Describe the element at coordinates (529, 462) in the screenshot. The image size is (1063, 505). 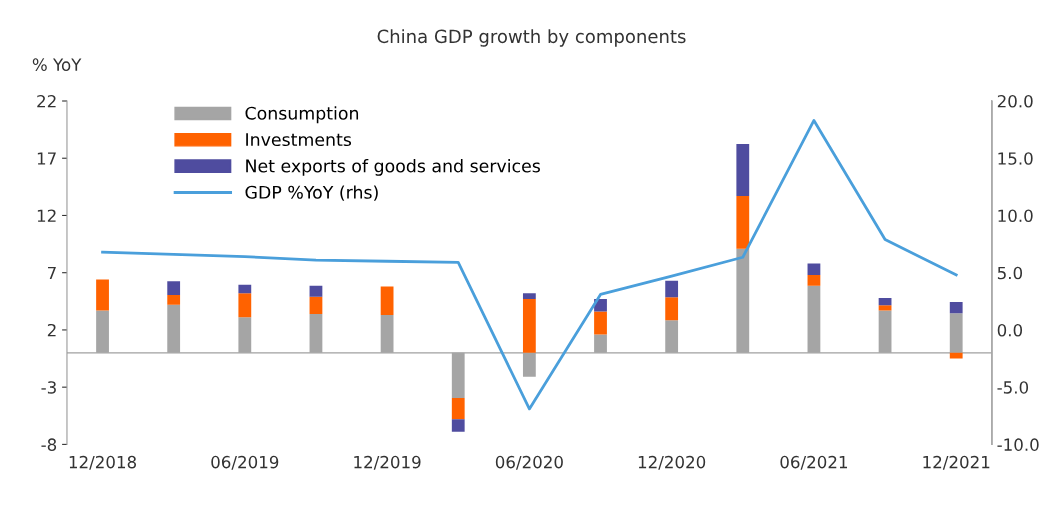
I see `x-tick-label: 06/2020` at that location.